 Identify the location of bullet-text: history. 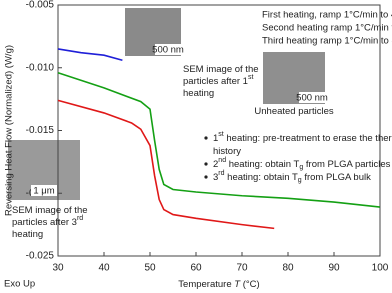
(227, 151).